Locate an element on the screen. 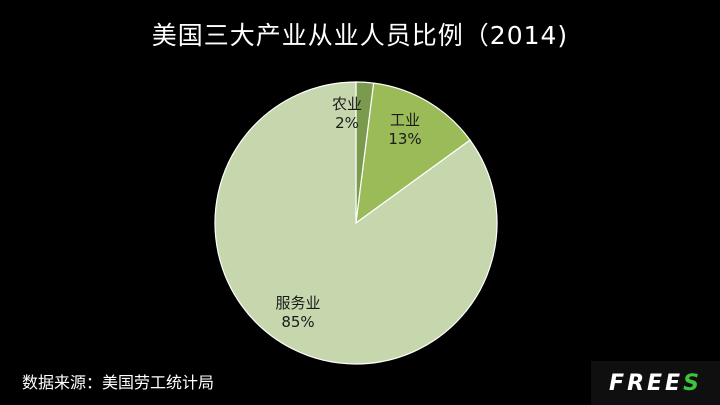 The width and height of the screenshot is (720, 405). slice-label-services: 服务业 85% is located at coordinates (298, 313).